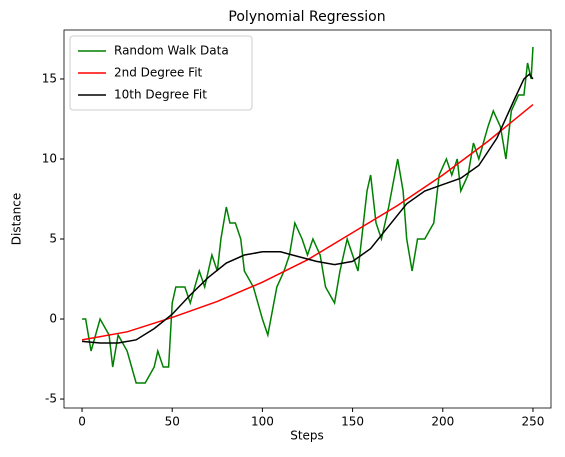 This screenshot has height=457, width=565. What do you see at coordinates (158, 73) in the screenshot?
I see `legend-label: 2nd Degree Fit` at bounding box center [158, 73].